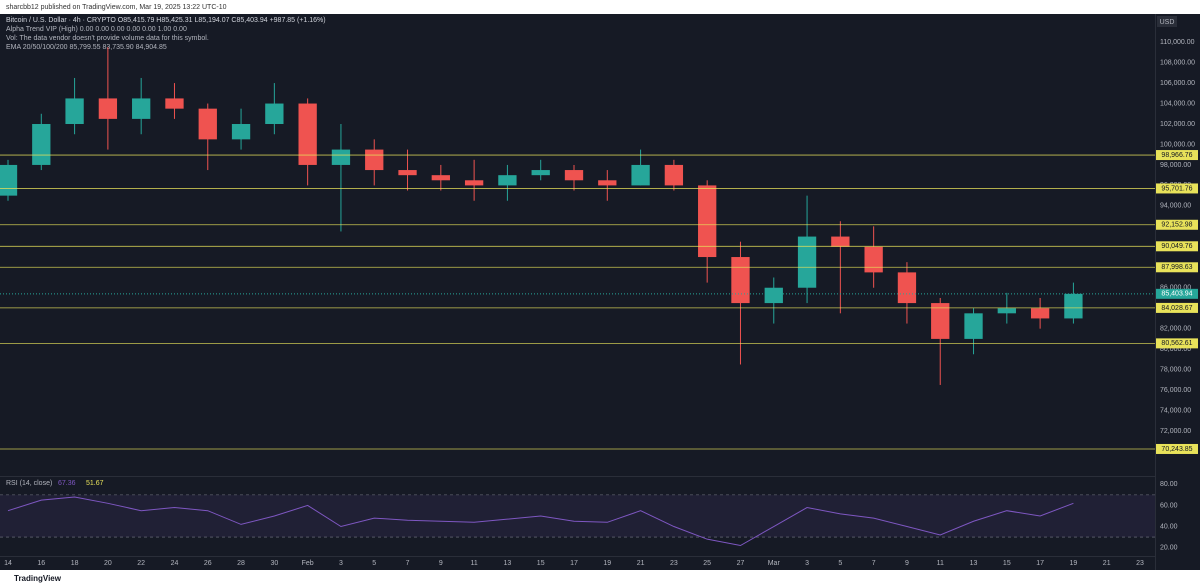  Describe the element at coordinates (577, 516) in the screenshot. I see `rsi-band` at that location.